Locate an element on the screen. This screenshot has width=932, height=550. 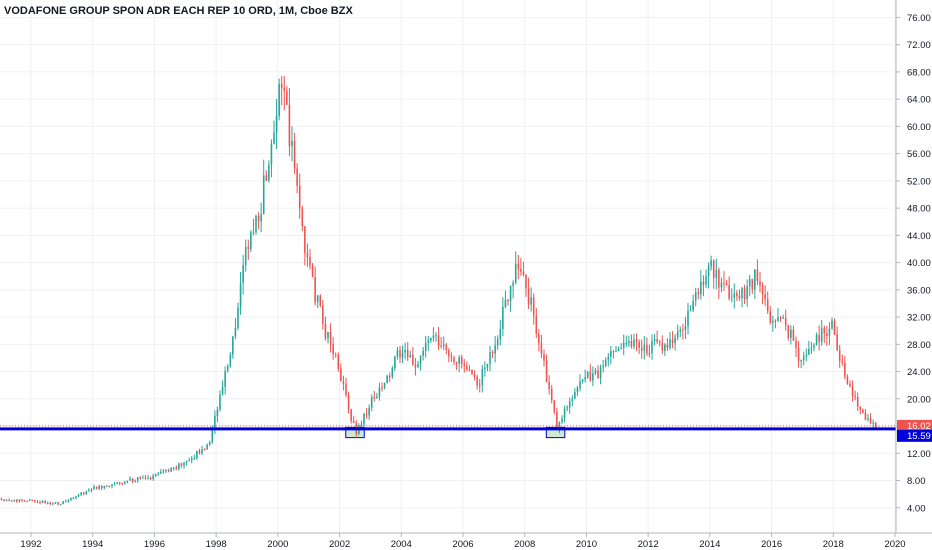
y-tick-label: 36.00 is located at coordinates (919, 290).